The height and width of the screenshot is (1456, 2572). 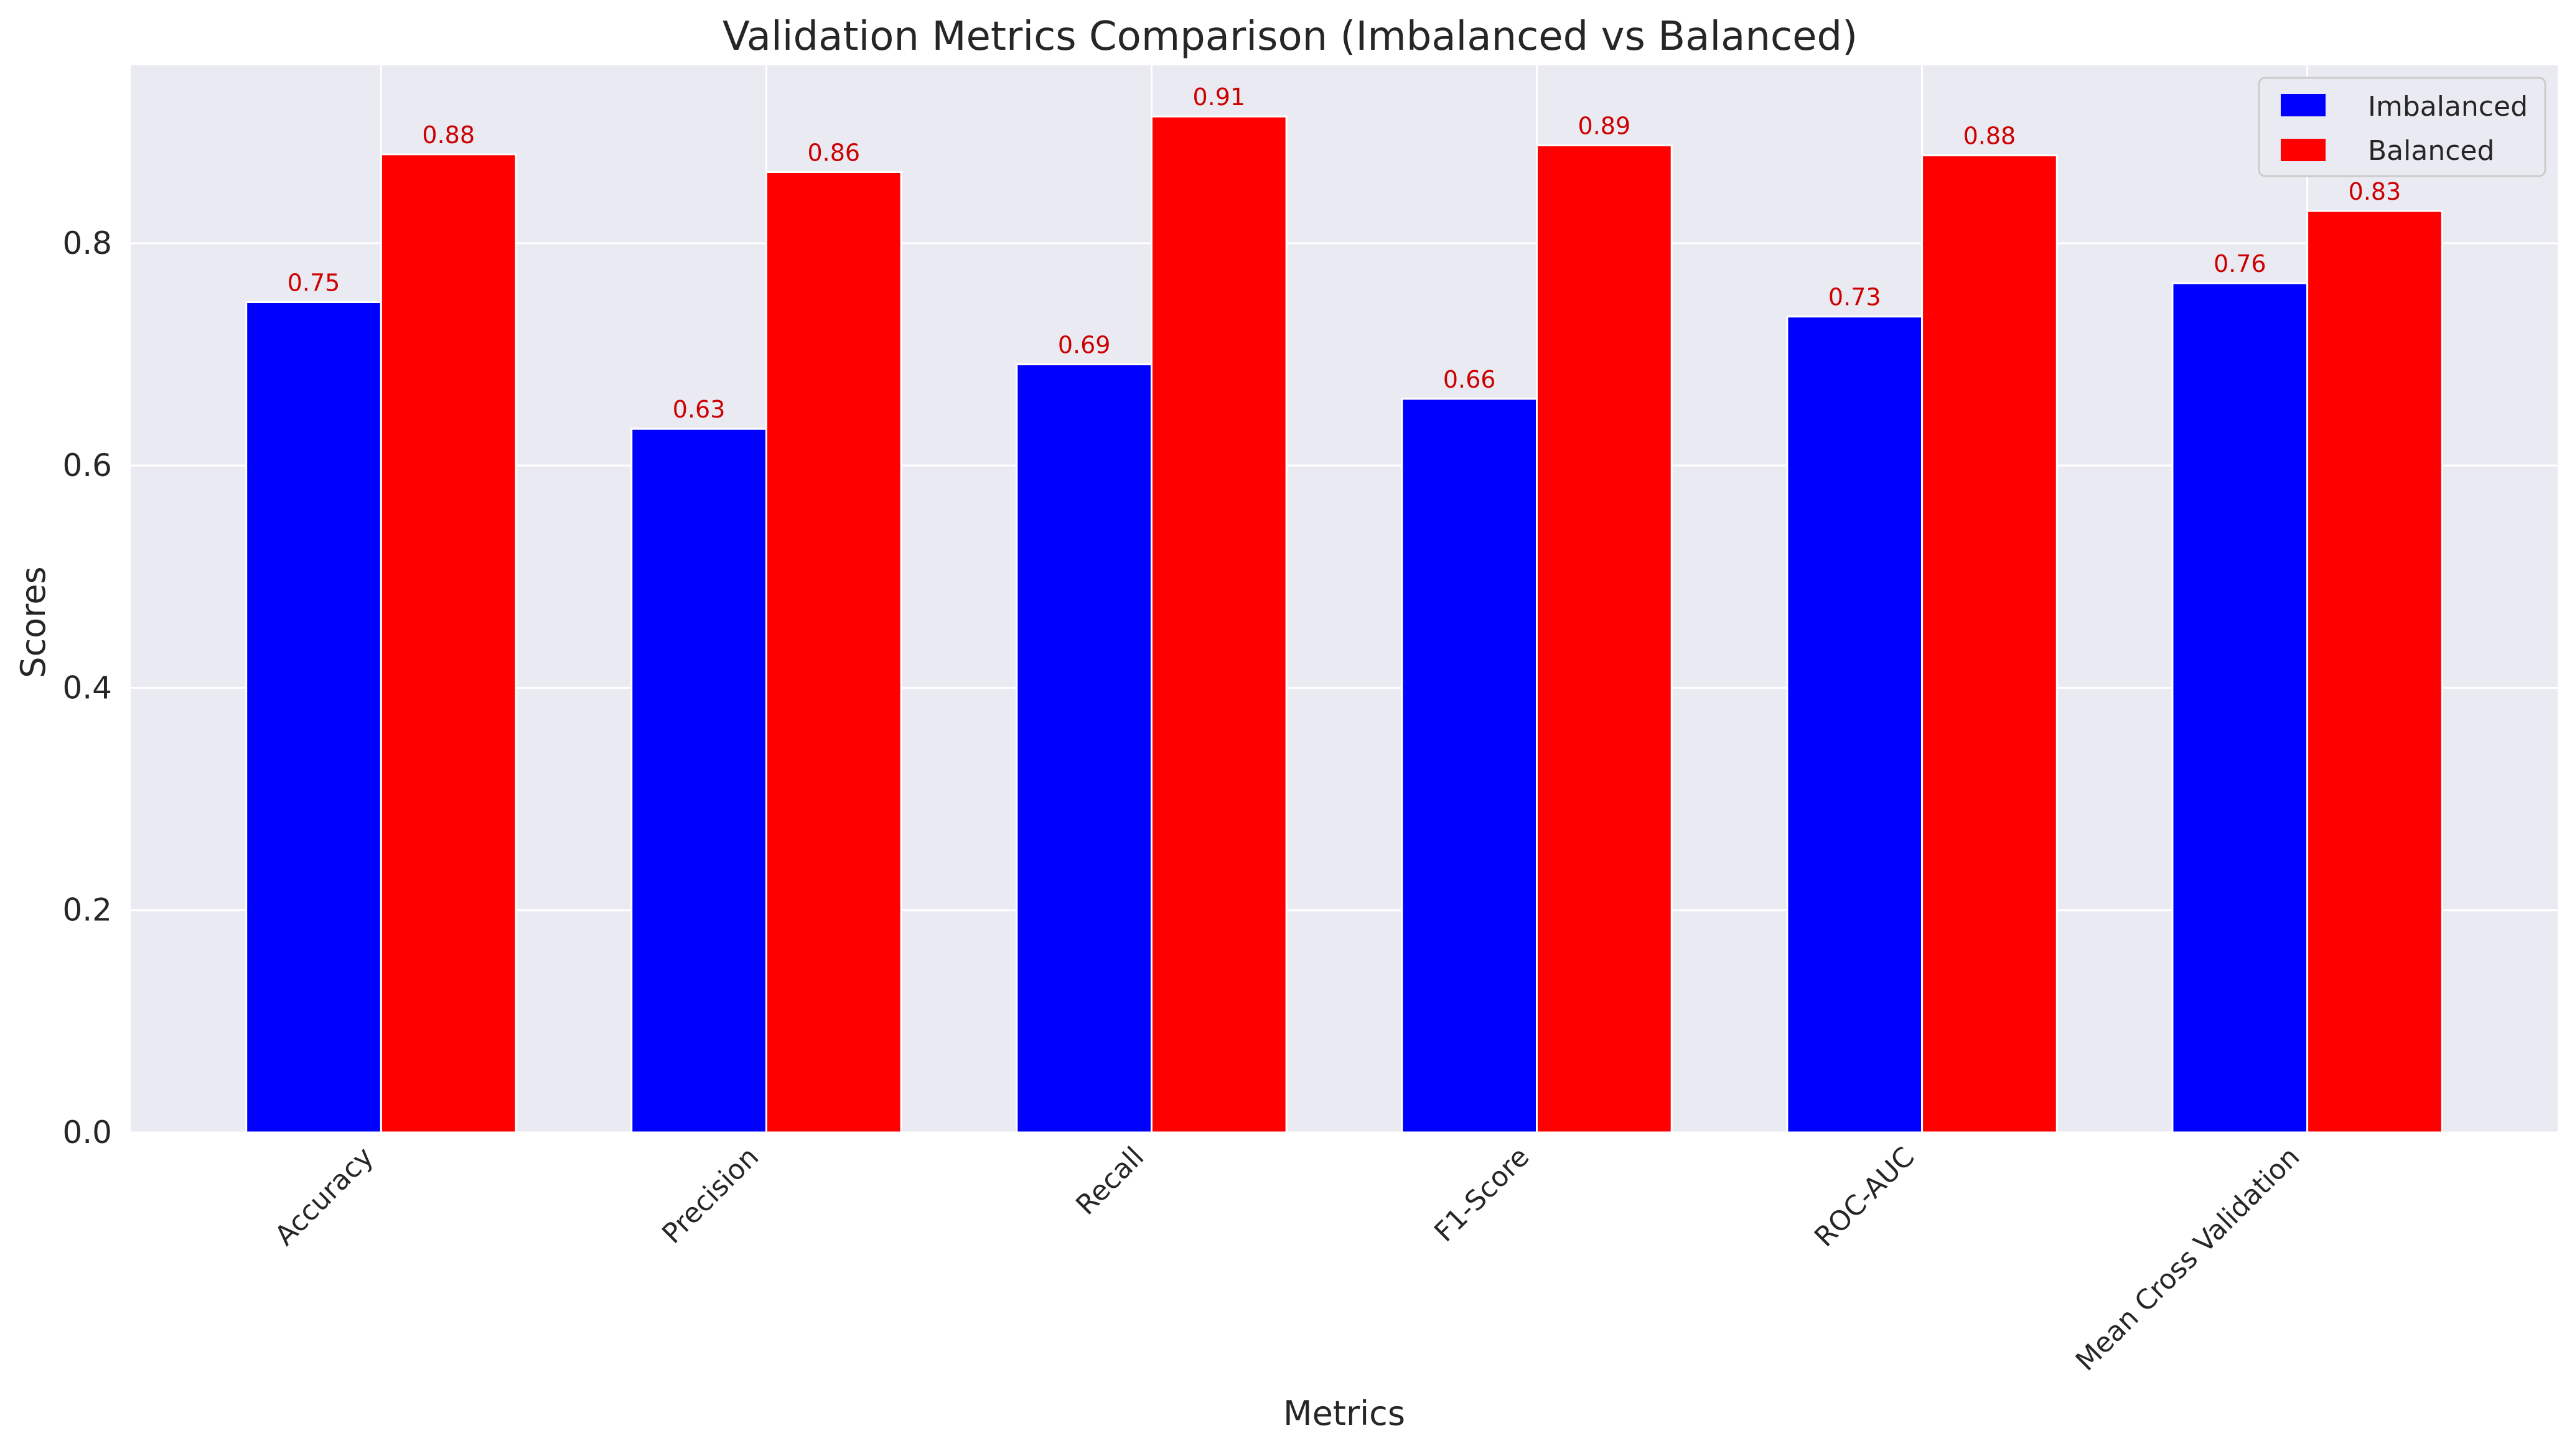 I want to click on y-axis-ticks: 0.0 0.2 0.4 0.6 0.8, so click(x=87, y=687).